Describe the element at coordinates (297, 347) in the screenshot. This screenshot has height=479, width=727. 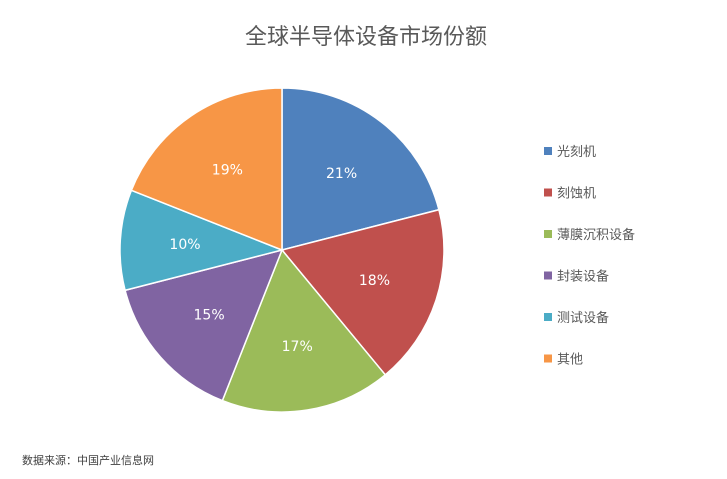
I see `slice-label-3: 17%` at that location.